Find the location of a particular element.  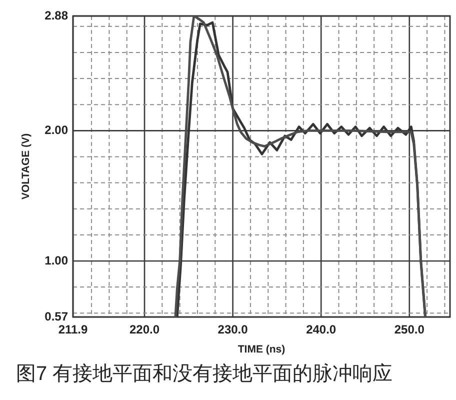

y-tick-label: 0.57 is located at coordinates (56, 316).